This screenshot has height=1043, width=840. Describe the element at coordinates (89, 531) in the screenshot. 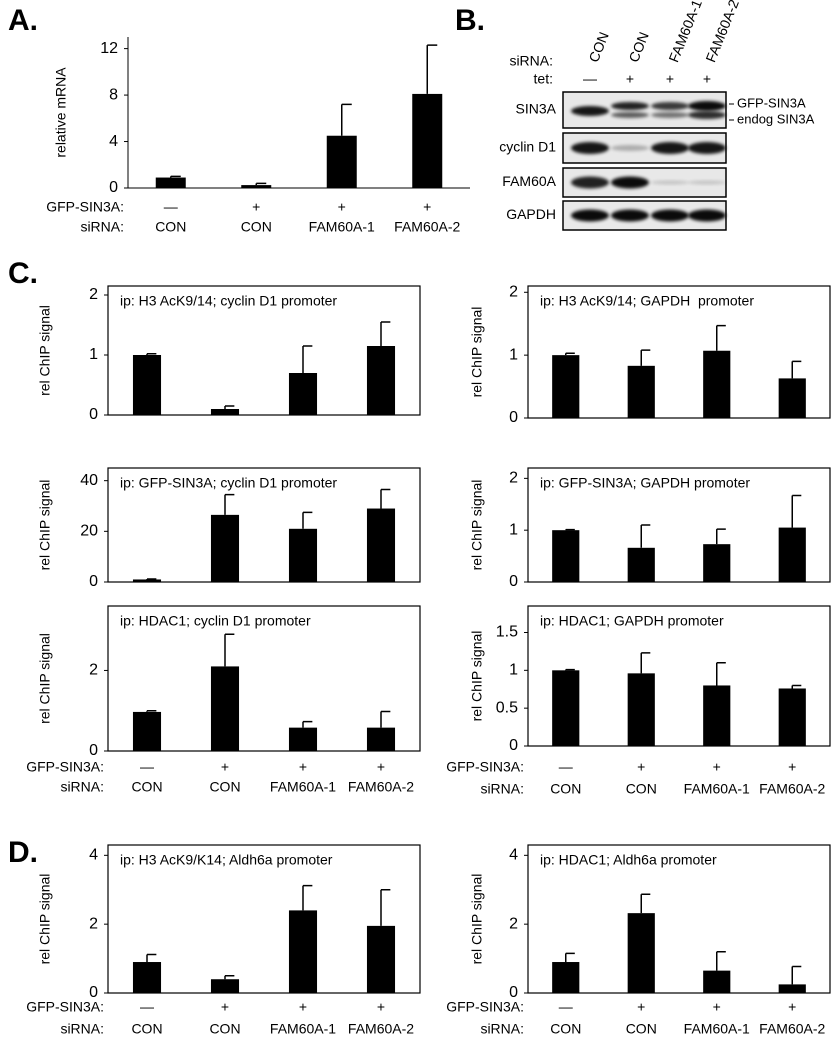

I see `y-tick-label: 20` at that location.